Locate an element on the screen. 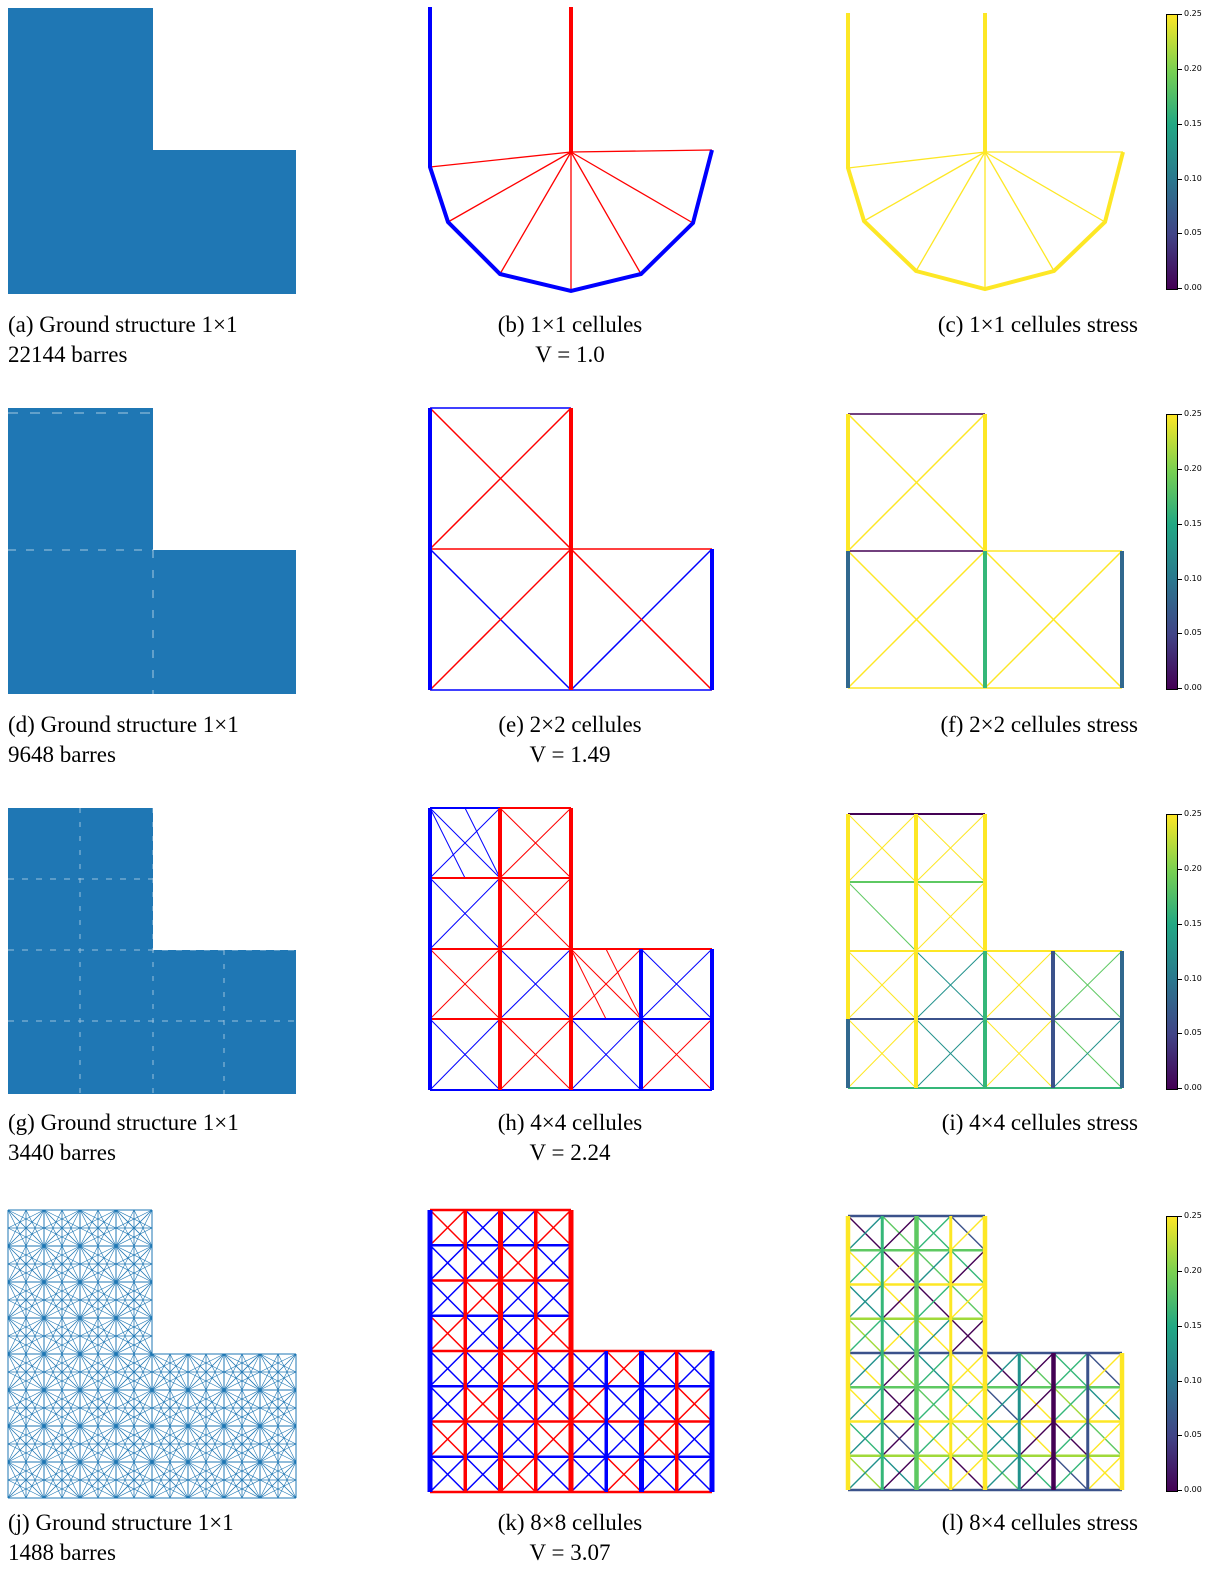 The width and height of the screenshot is (1227, 1586). caption-a-line2: 22144 barres is located at coordinates (68, 354).